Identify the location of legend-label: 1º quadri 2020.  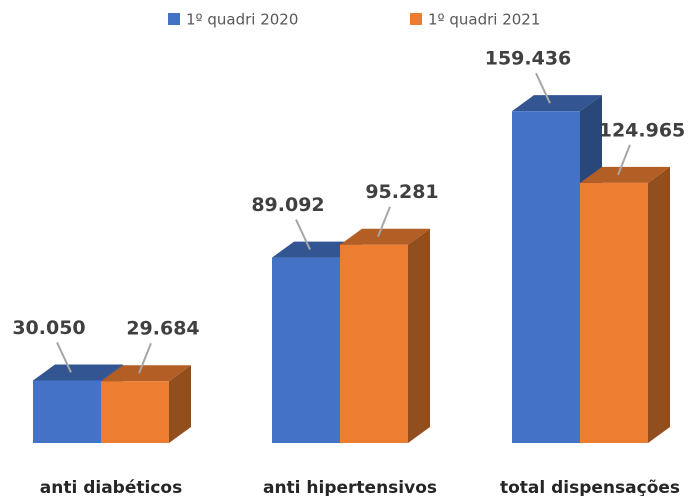
(242, 20).